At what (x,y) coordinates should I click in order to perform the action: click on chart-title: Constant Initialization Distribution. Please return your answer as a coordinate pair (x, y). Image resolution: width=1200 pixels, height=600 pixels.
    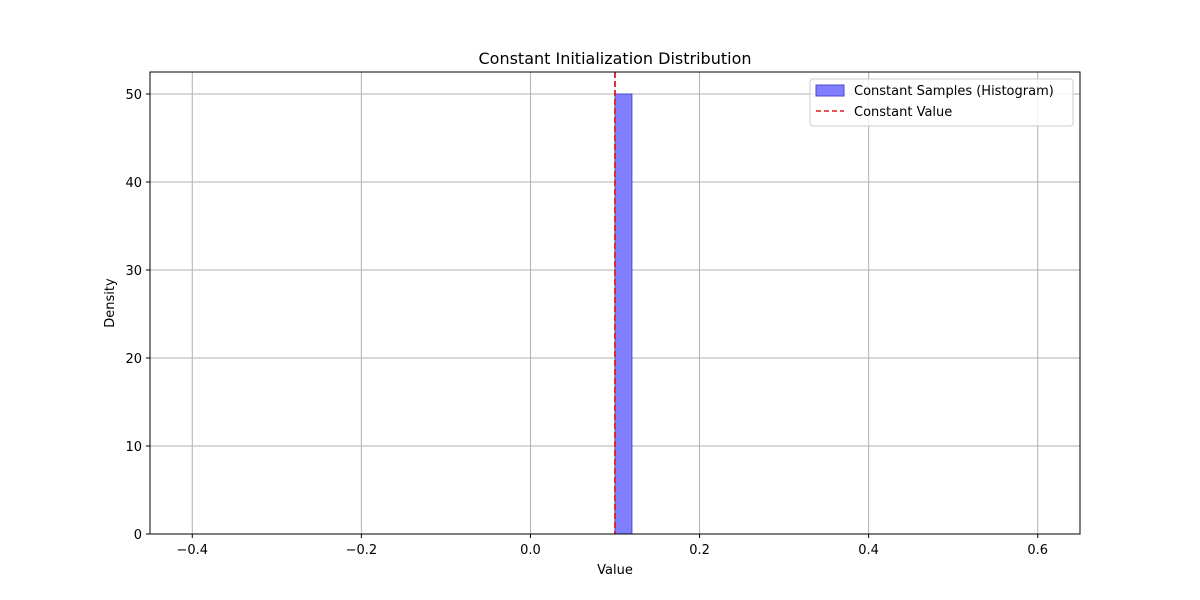
    Looking at the image, I should click on (614, 58).